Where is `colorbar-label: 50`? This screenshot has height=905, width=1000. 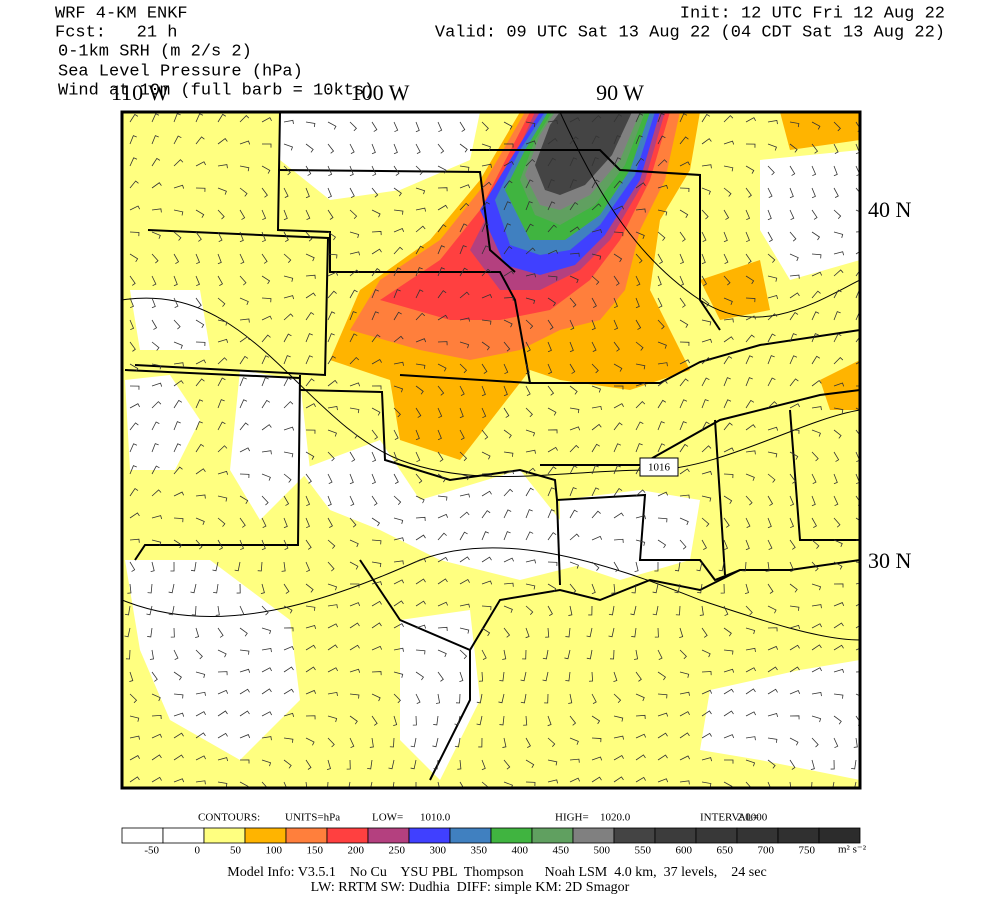 colorbar-label: 50 is located at coordinates (236, 851).